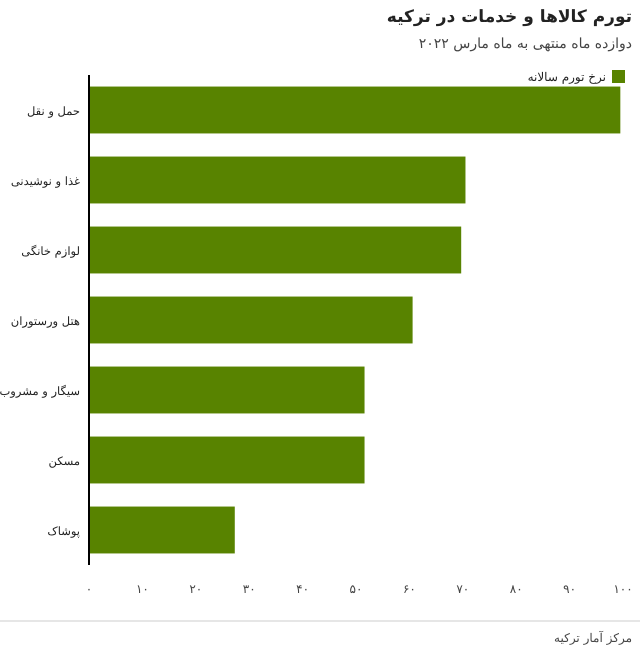 The image size is (640, 651). Describe the element at coordinates (525, 44) in the screenshot. I see `chart-subtitle: دوازده ماه منتهی به ماه مارس ۲۰۲۲` at that location.